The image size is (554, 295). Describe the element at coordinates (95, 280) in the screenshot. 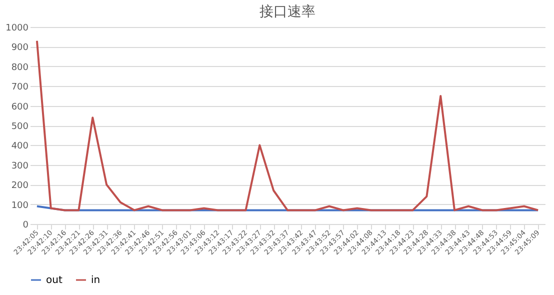

I see `legend-label: in` at that location.